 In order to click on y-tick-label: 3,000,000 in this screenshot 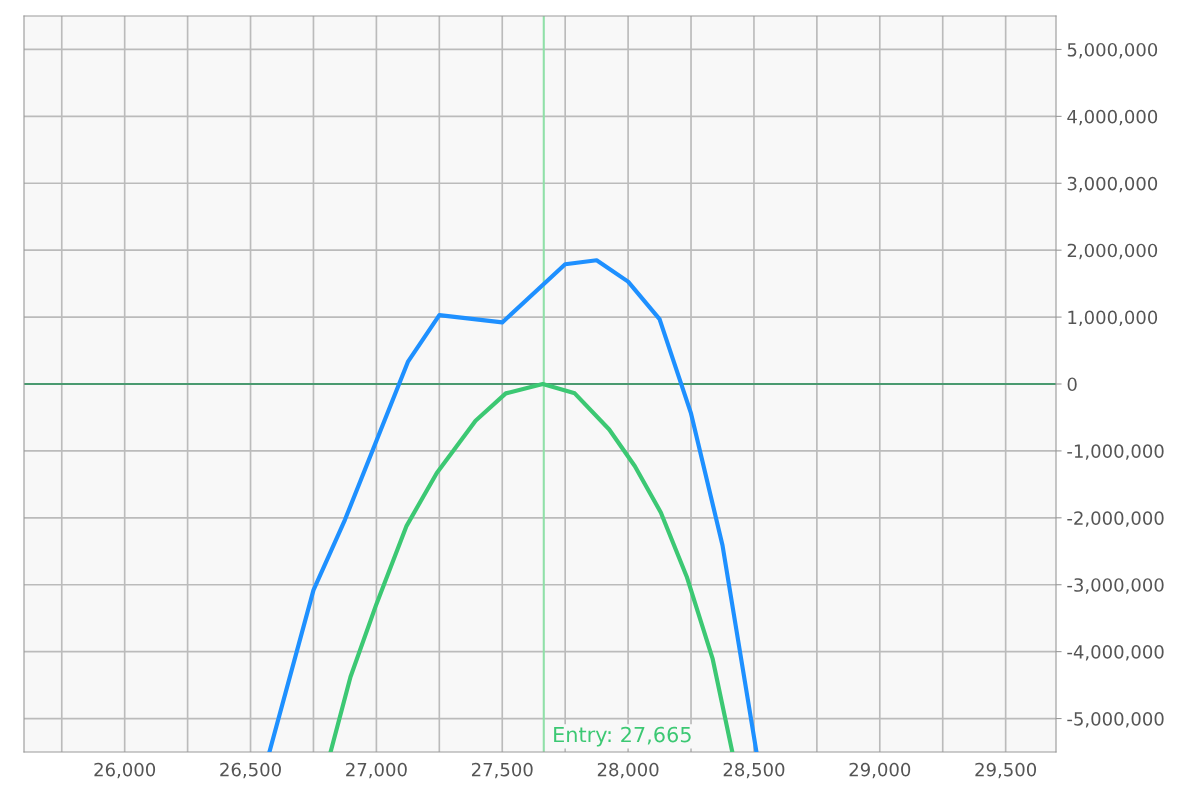, I will do `click(1112, 184)`.